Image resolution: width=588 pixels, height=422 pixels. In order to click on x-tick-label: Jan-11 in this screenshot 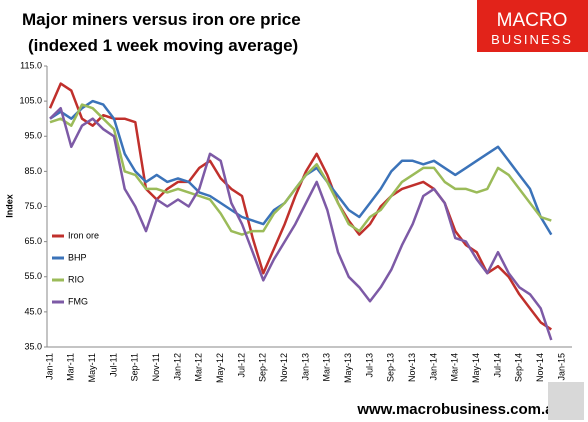, I will do `click(49, 366)`.